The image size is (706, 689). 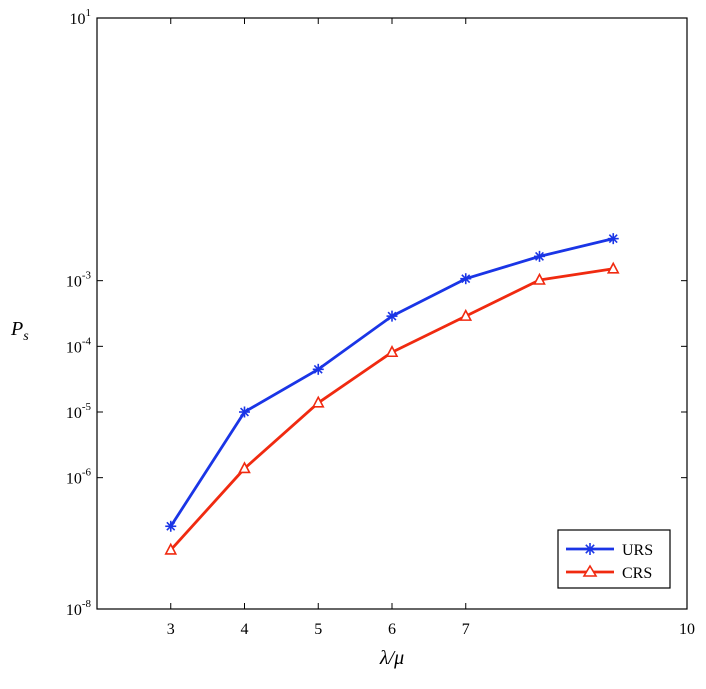 What do you see at coordinates (637, 550) in the screenshot?
I see `legend-label-urs: URS` at bounding box center [637, 550].